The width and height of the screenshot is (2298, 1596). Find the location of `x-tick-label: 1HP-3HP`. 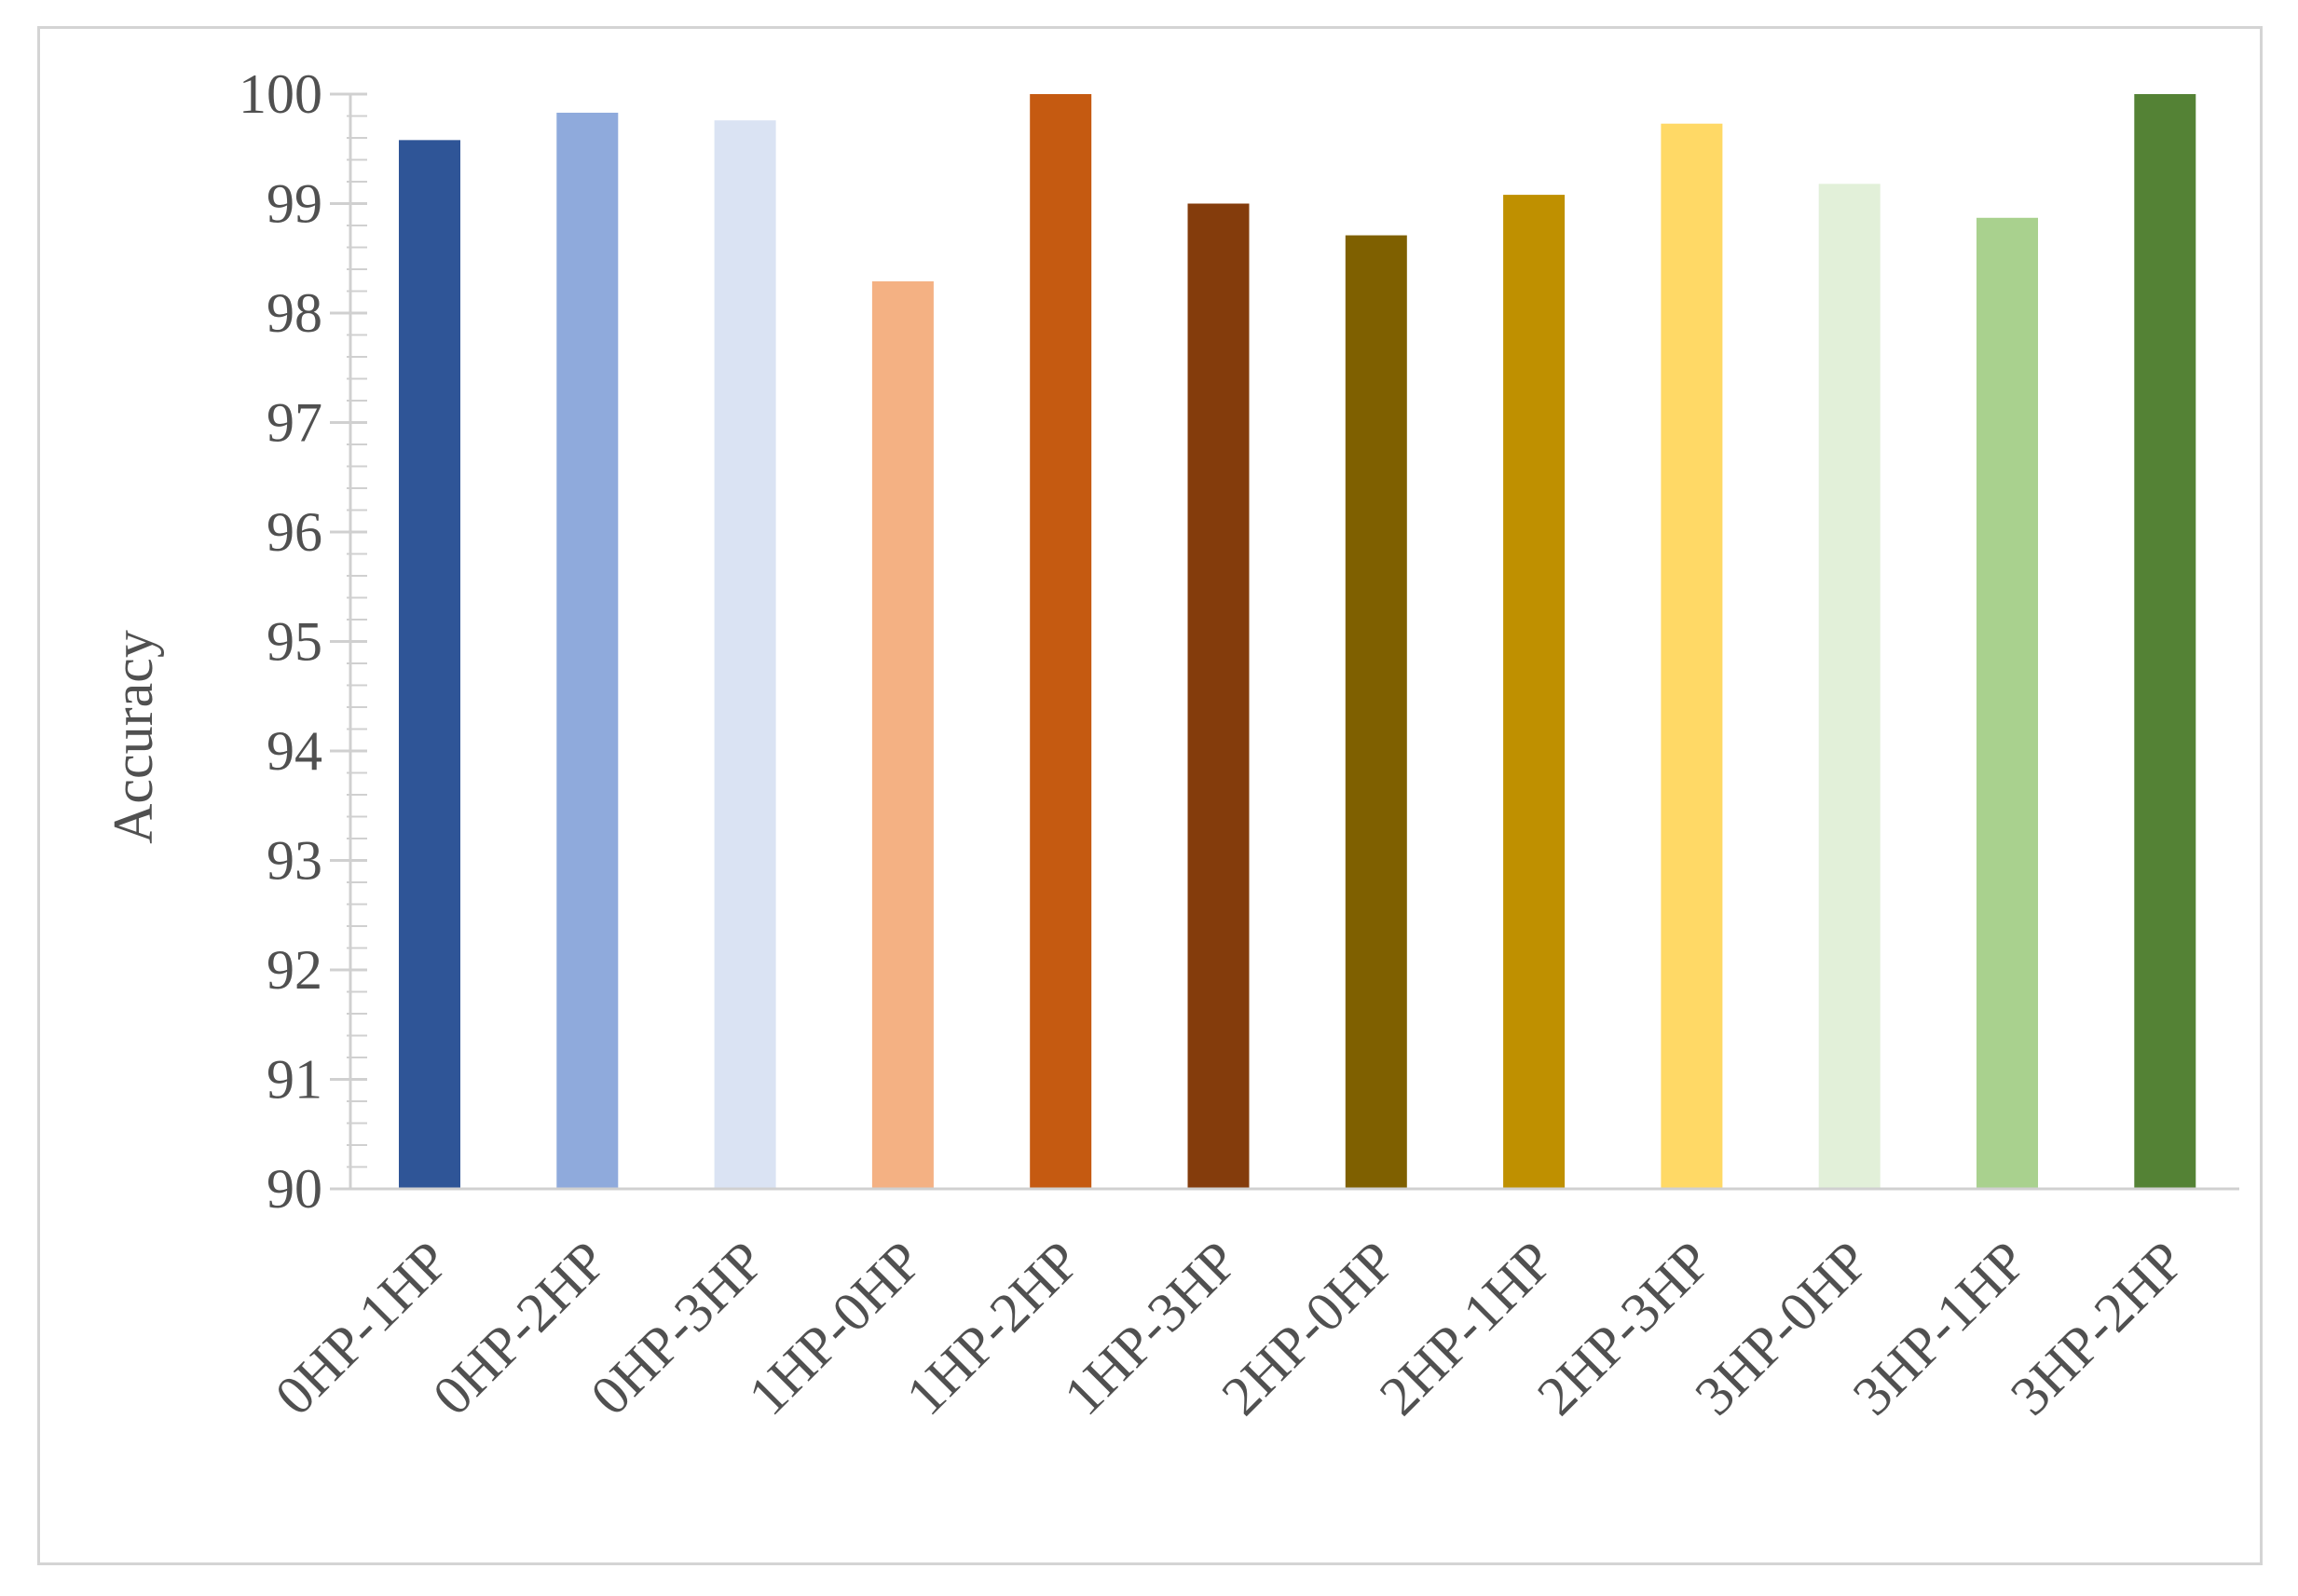

x-tick-label: 1HP-3HP is located at coordinates (1151, 1328).